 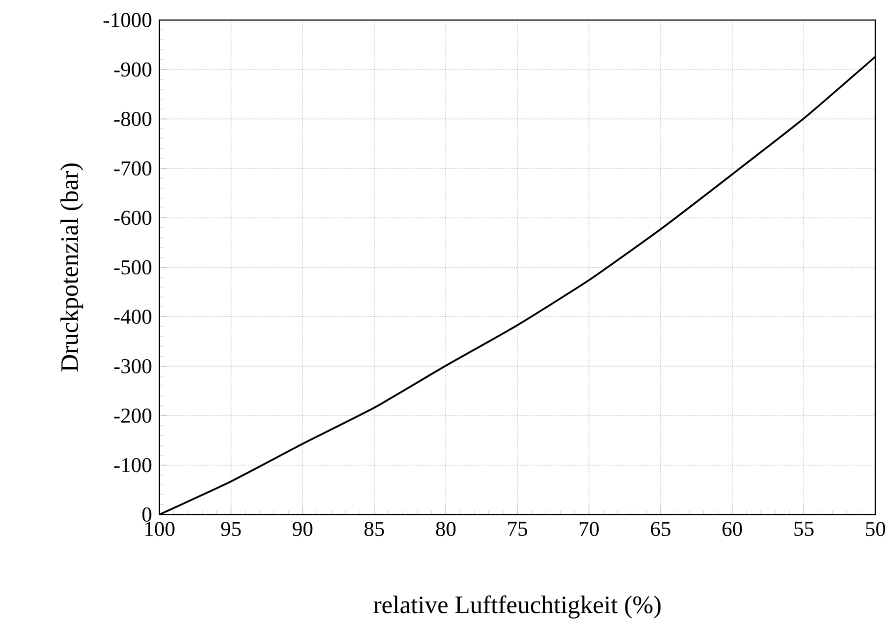 What do you see at coordinates (159, 529) in the screenshot?
I see `x-tick-label: 100` at bounding box center [159, 529].